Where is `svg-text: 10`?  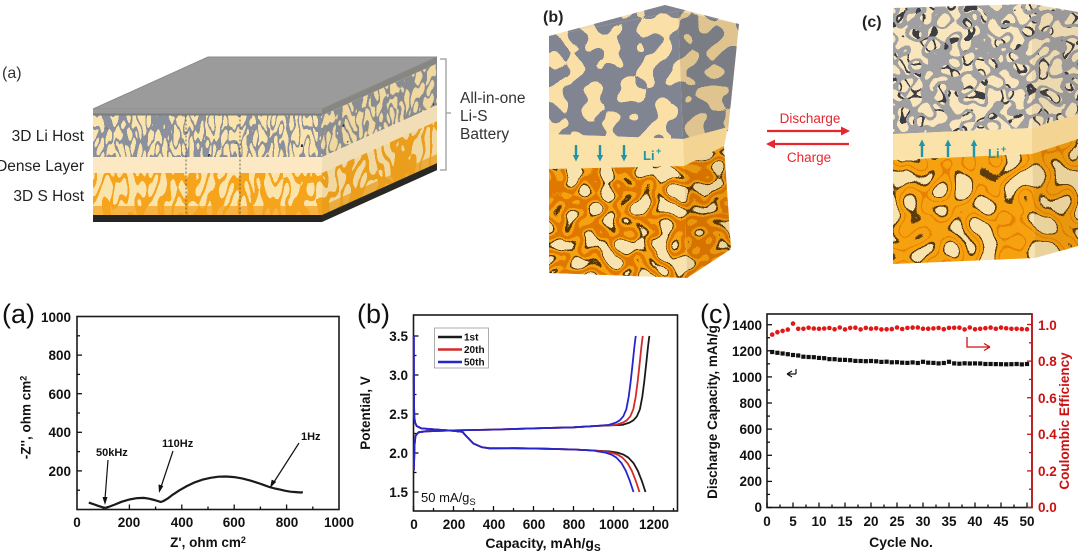
svg-text: 10 is located at coordinates (818, 521).